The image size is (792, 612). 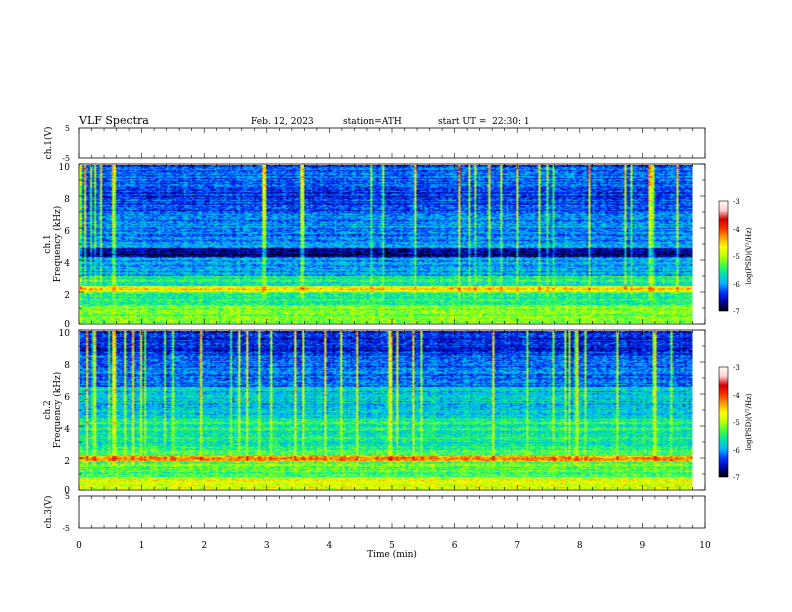 I want to click on ch2-colorbar-gradient, so click(x=723, y=422).